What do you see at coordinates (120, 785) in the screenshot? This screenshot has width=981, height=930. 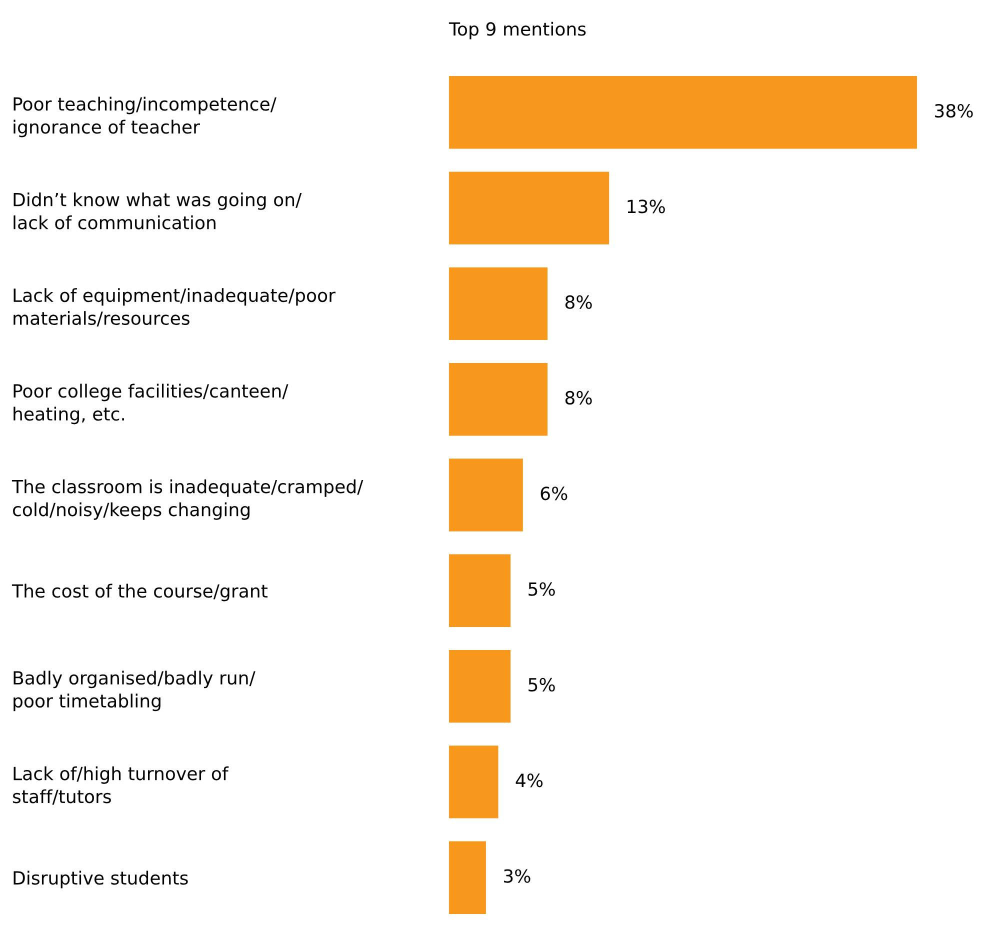 I see `y-tick-label: Lack of/high turnover of staff/tutors` at bounding box center [120, 785].